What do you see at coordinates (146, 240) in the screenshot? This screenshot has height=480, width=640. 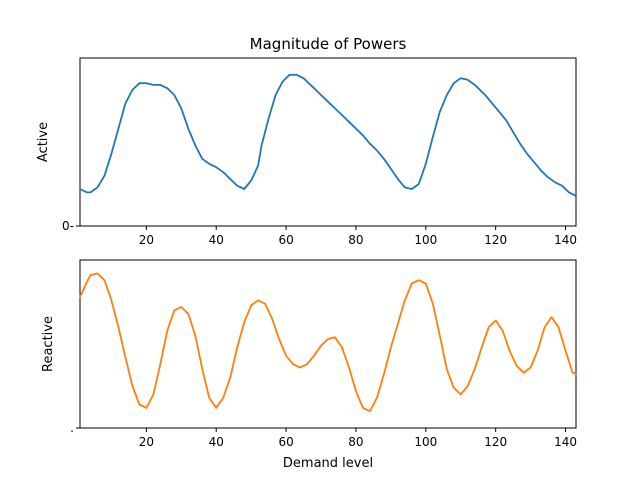 I see `active-x-tick-label: 20` at bounding box center [146, 240].